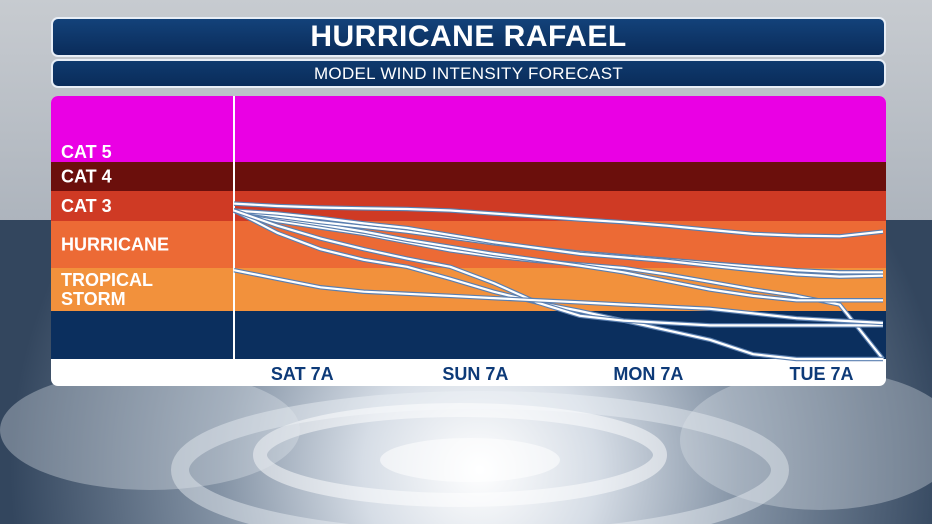  Describe the element at coordinates (468, 73) in the screenshot. I see `page-subtitle: MODEL WIND INTENSITY FORECAST` at that location.